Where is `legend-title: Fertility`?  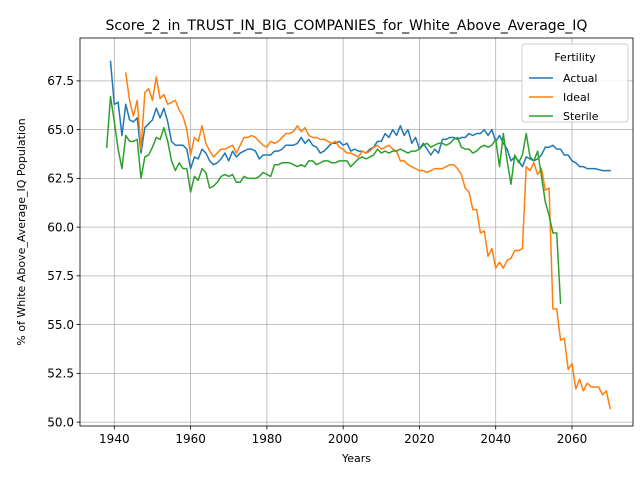
legend-title: Fertility is located at coordinates (575, 57).